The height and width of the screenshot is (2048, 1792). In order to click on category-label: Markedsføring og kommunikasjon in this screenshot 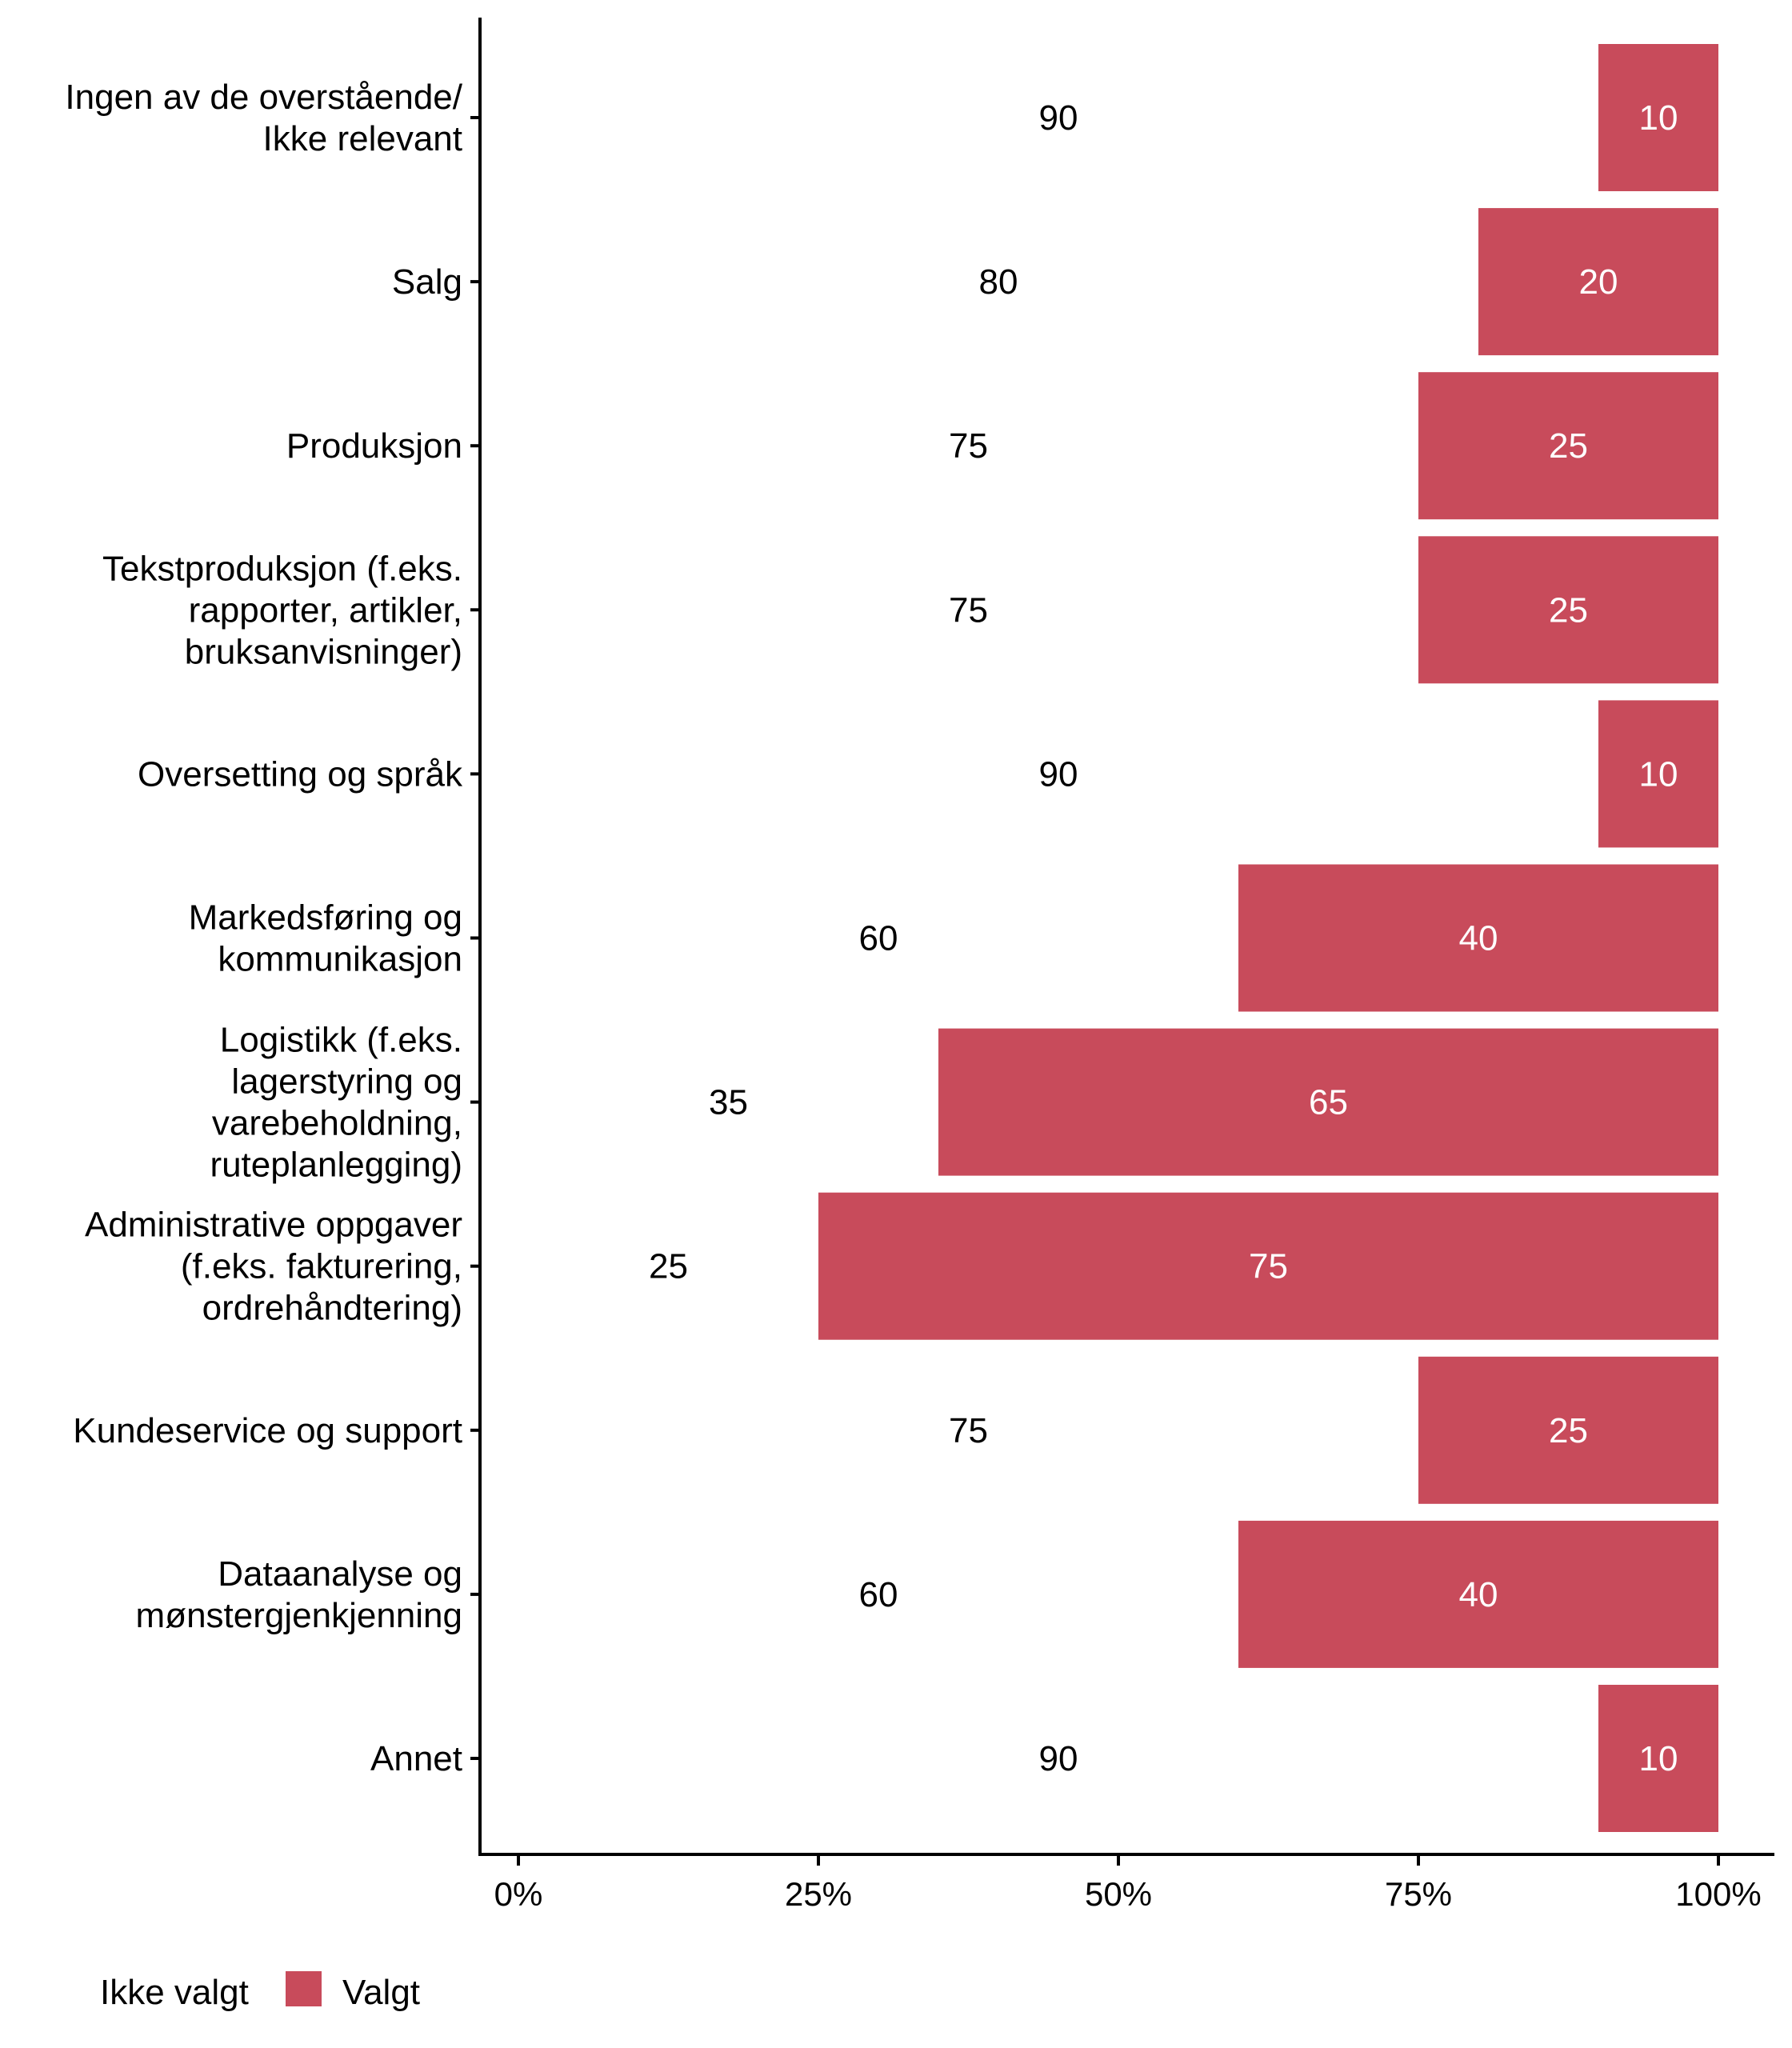, I will do `click(325, 938)`.